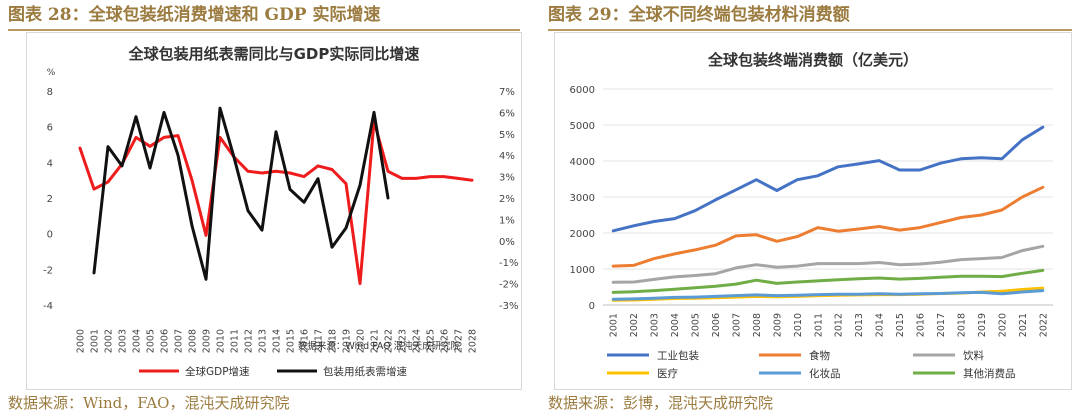 This screenshot has height=416, width=1080. I want to click on x-tick-label: 2003, so click(655, 325).